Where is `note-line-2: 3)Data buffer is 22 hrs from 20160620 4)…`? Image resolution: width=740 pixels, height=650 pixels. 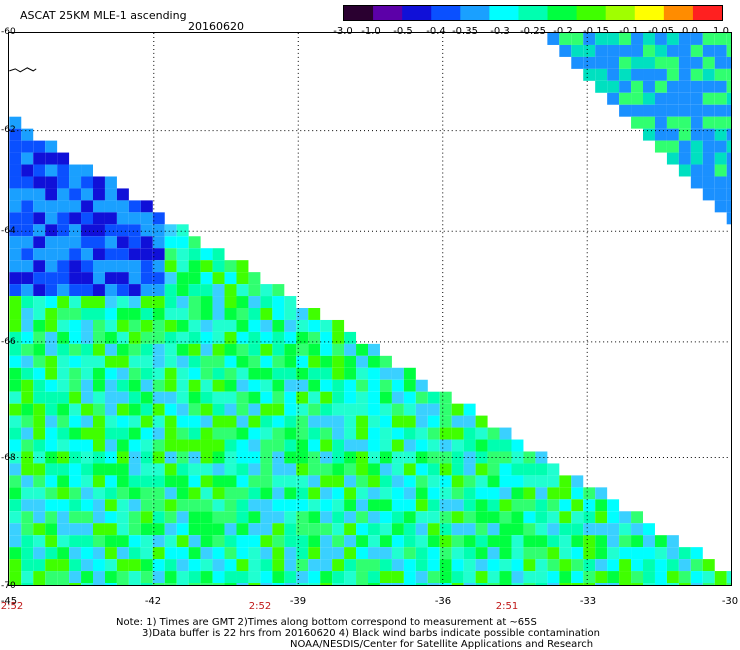
note-line-2: 3)Data buffer is 22 hrs from 20160620 4)… is located at coordinates (371, 633).